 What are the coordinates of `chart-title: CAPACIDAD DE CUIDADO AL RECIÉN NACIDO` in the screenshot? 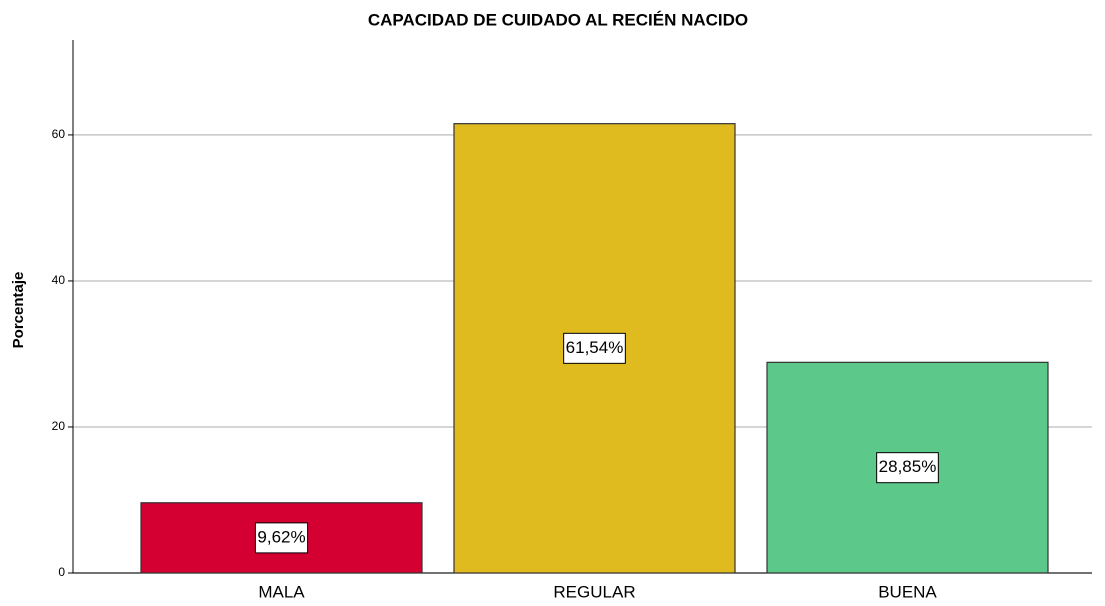 It's located at (558, 19).